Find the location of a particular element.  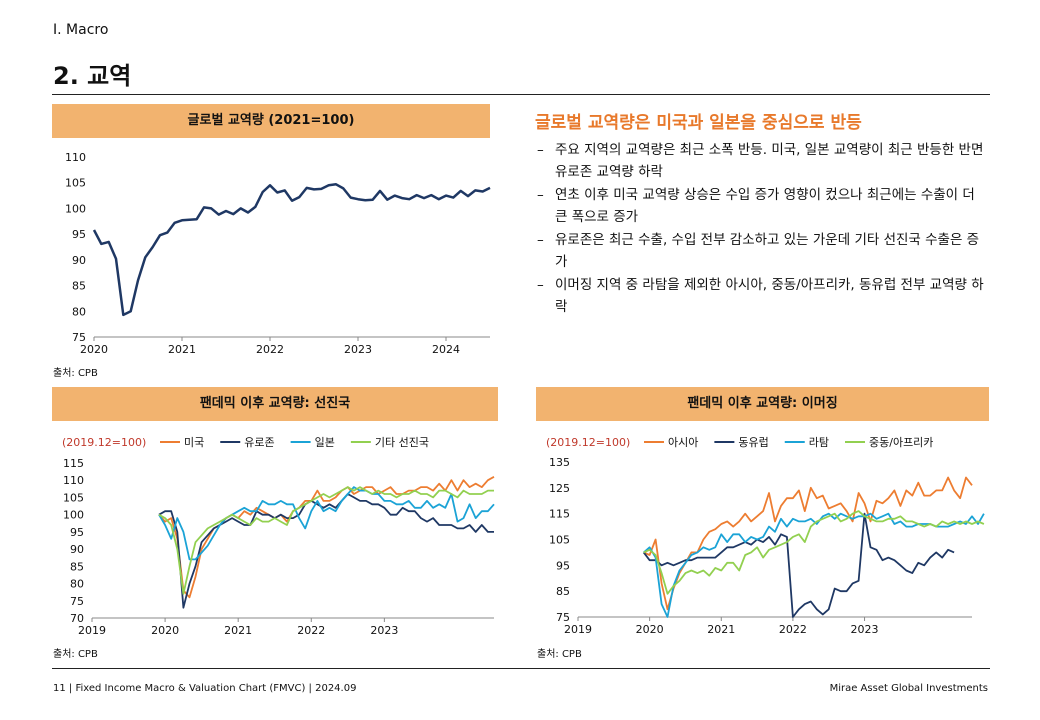

commentary-title: 글로벌 교역량은 미국과 일본을 중심으로 반등 is located at coordinates (698, 123).